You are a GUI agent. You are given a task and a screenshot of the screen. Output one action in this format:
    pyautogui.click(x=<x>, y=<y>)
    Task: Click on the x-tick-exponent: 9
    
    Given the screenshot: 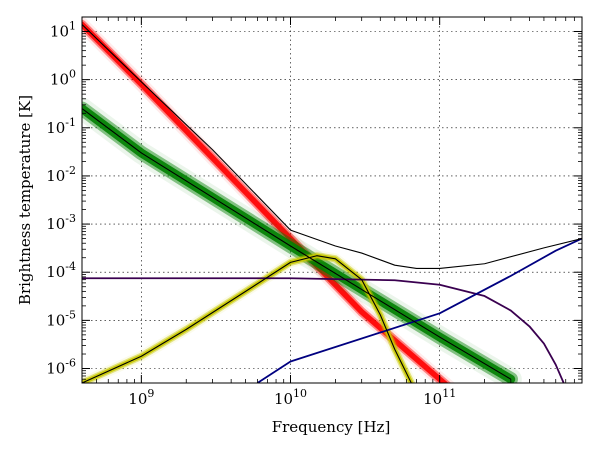 What is the action you would take?
    pyautogui.click(x=150, y=393)
    